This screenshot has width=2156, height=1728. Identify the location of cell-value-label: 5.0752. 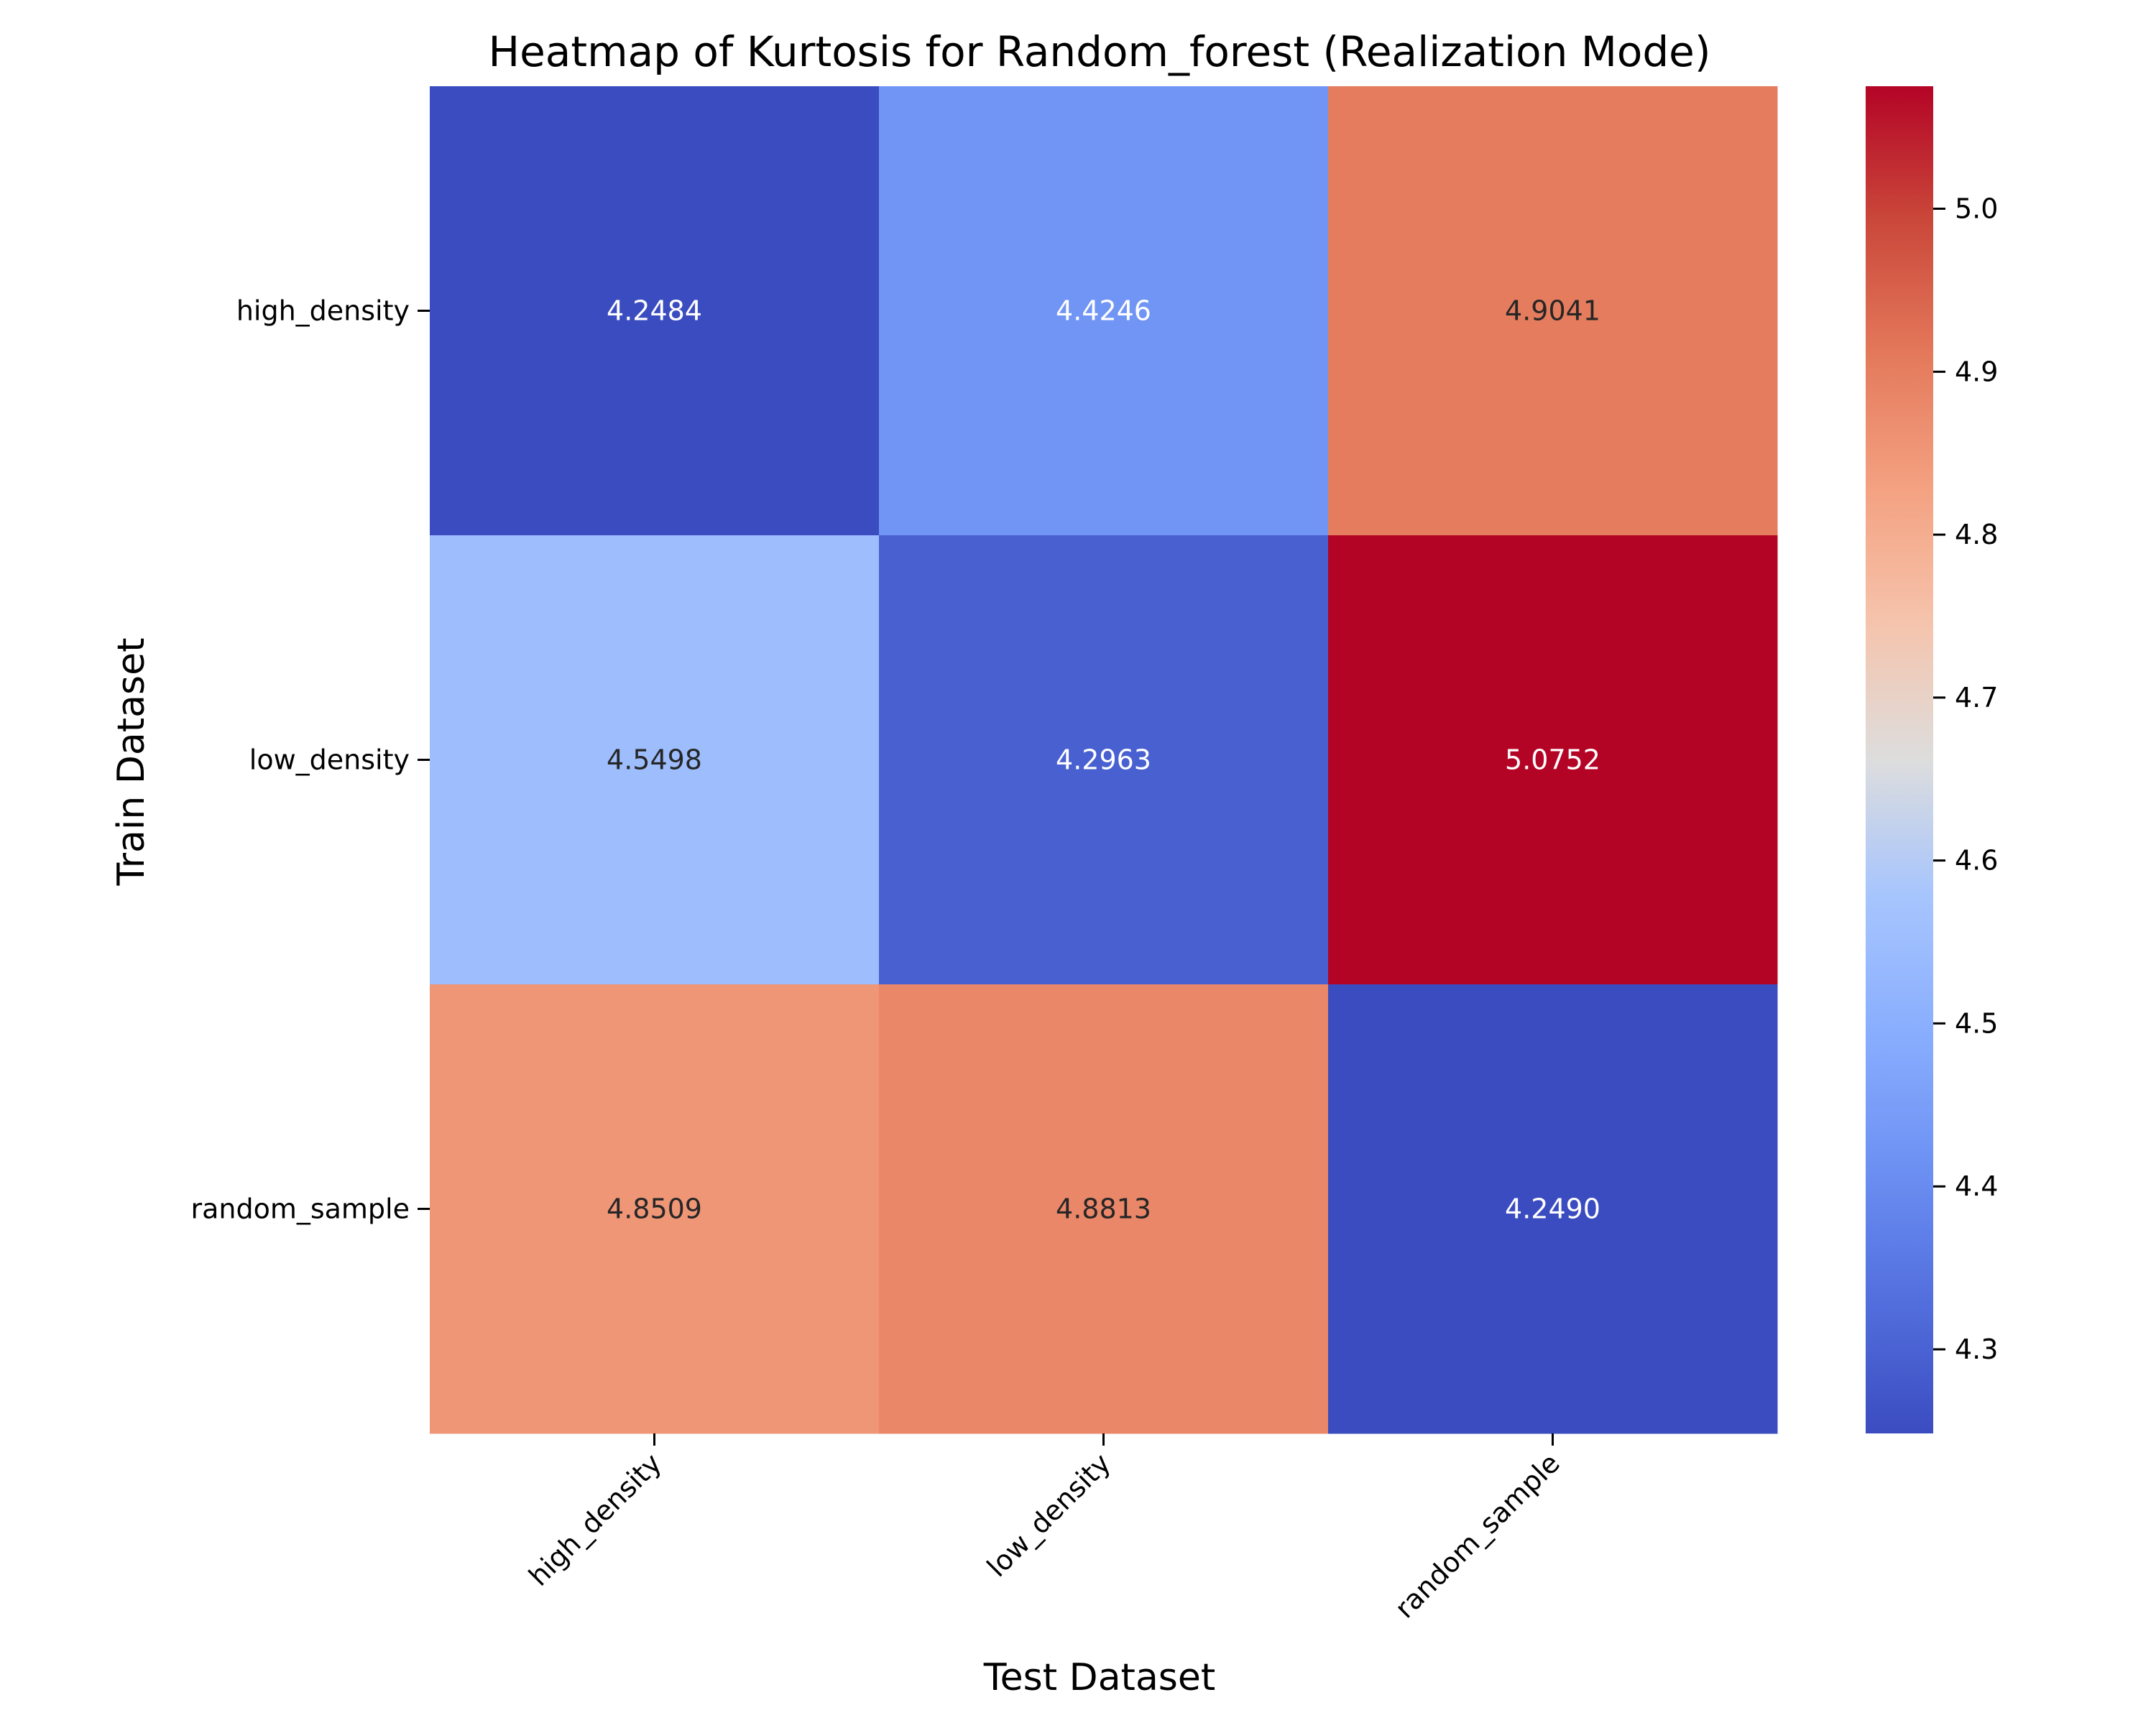
(1552, 760).